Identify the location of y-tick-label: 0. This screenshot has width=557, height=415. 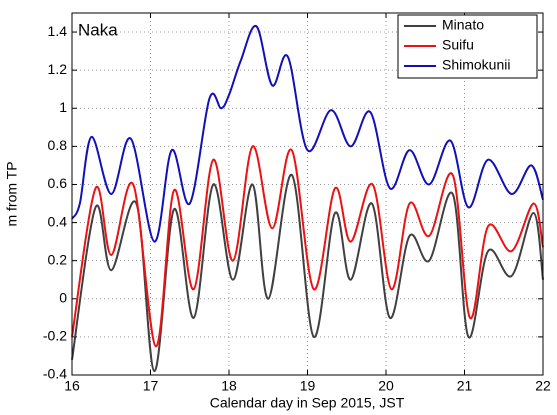
(63, 297).